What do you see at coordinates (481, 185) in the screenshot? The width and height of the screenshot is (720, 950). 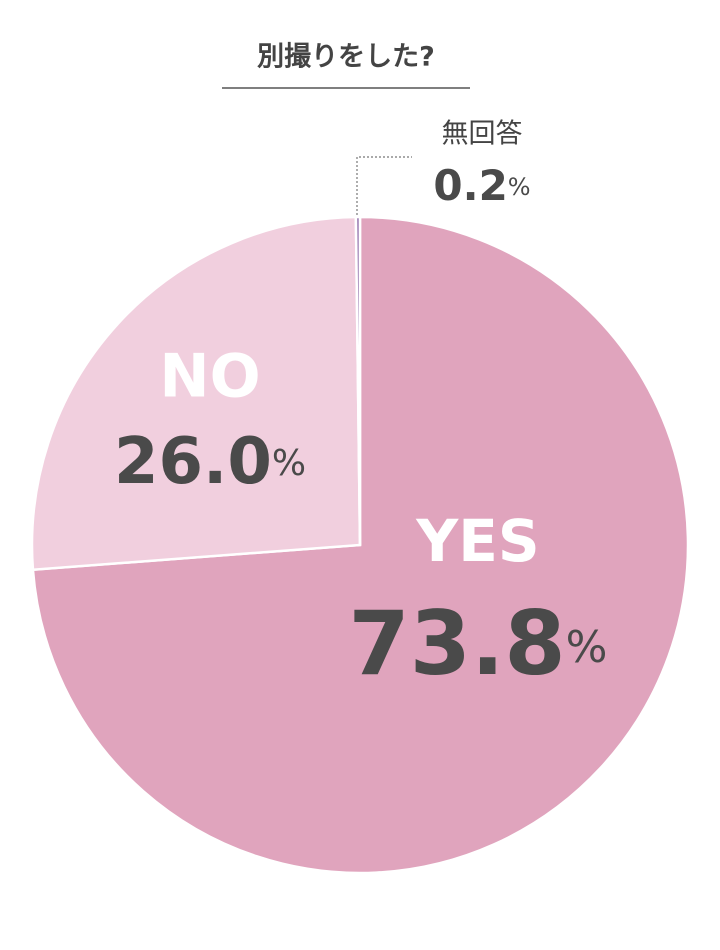 I see `value-label: 0.2%` at bounding box center [481, 185].